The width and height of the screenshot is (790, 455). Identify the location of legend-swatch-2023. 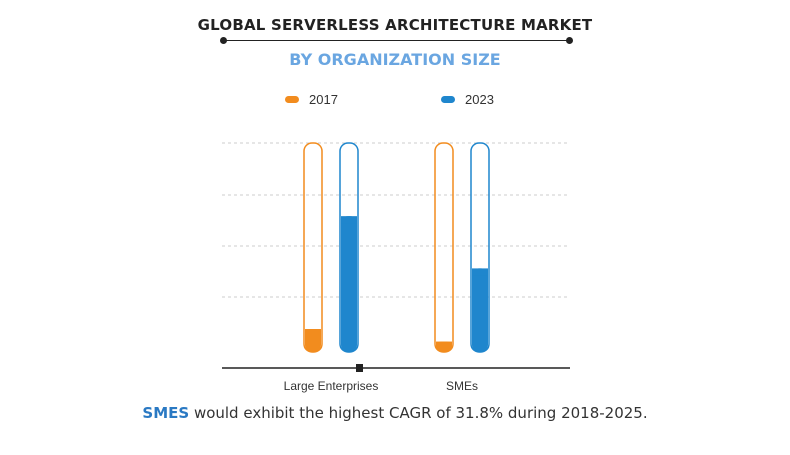
(448, 99).